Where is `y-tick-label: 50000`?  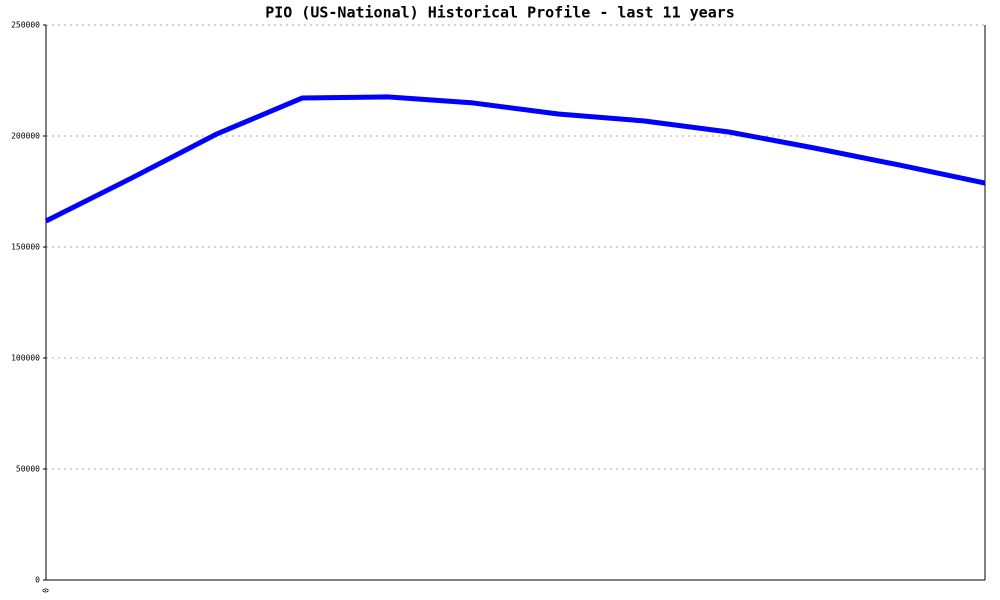
y-tick-label: 50000 is located at coordinates (28, 469).